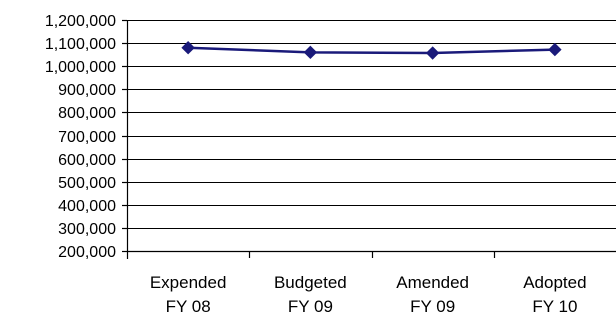 This screenshot has width=616, height=320. Describe the element at coordinates (87, 113) in the screenshot. I see `y-tick-label: 800,000` at that location.